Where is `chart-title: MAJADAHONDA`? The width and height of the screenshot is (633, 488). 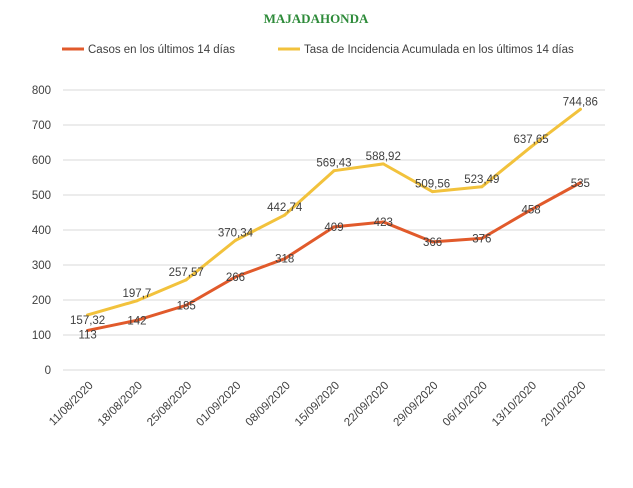
chart-title: MAJADAHONDA is located at coordinates (316, 18).